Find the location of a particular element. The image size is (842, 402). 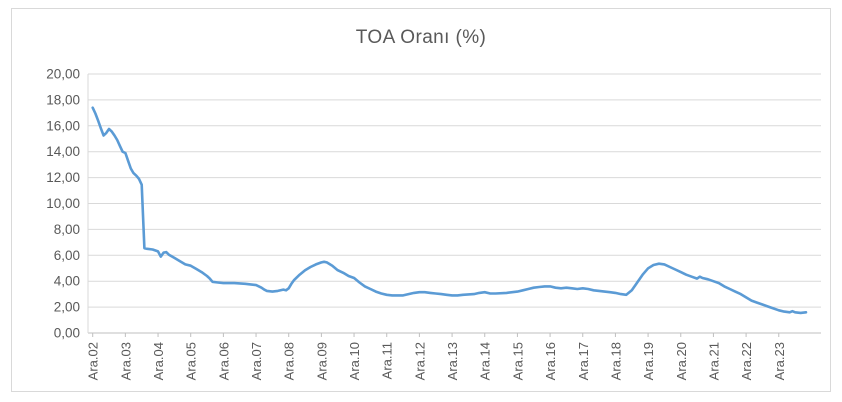

x-tick-label: Ara.10 is located at coordinates (354, 361).